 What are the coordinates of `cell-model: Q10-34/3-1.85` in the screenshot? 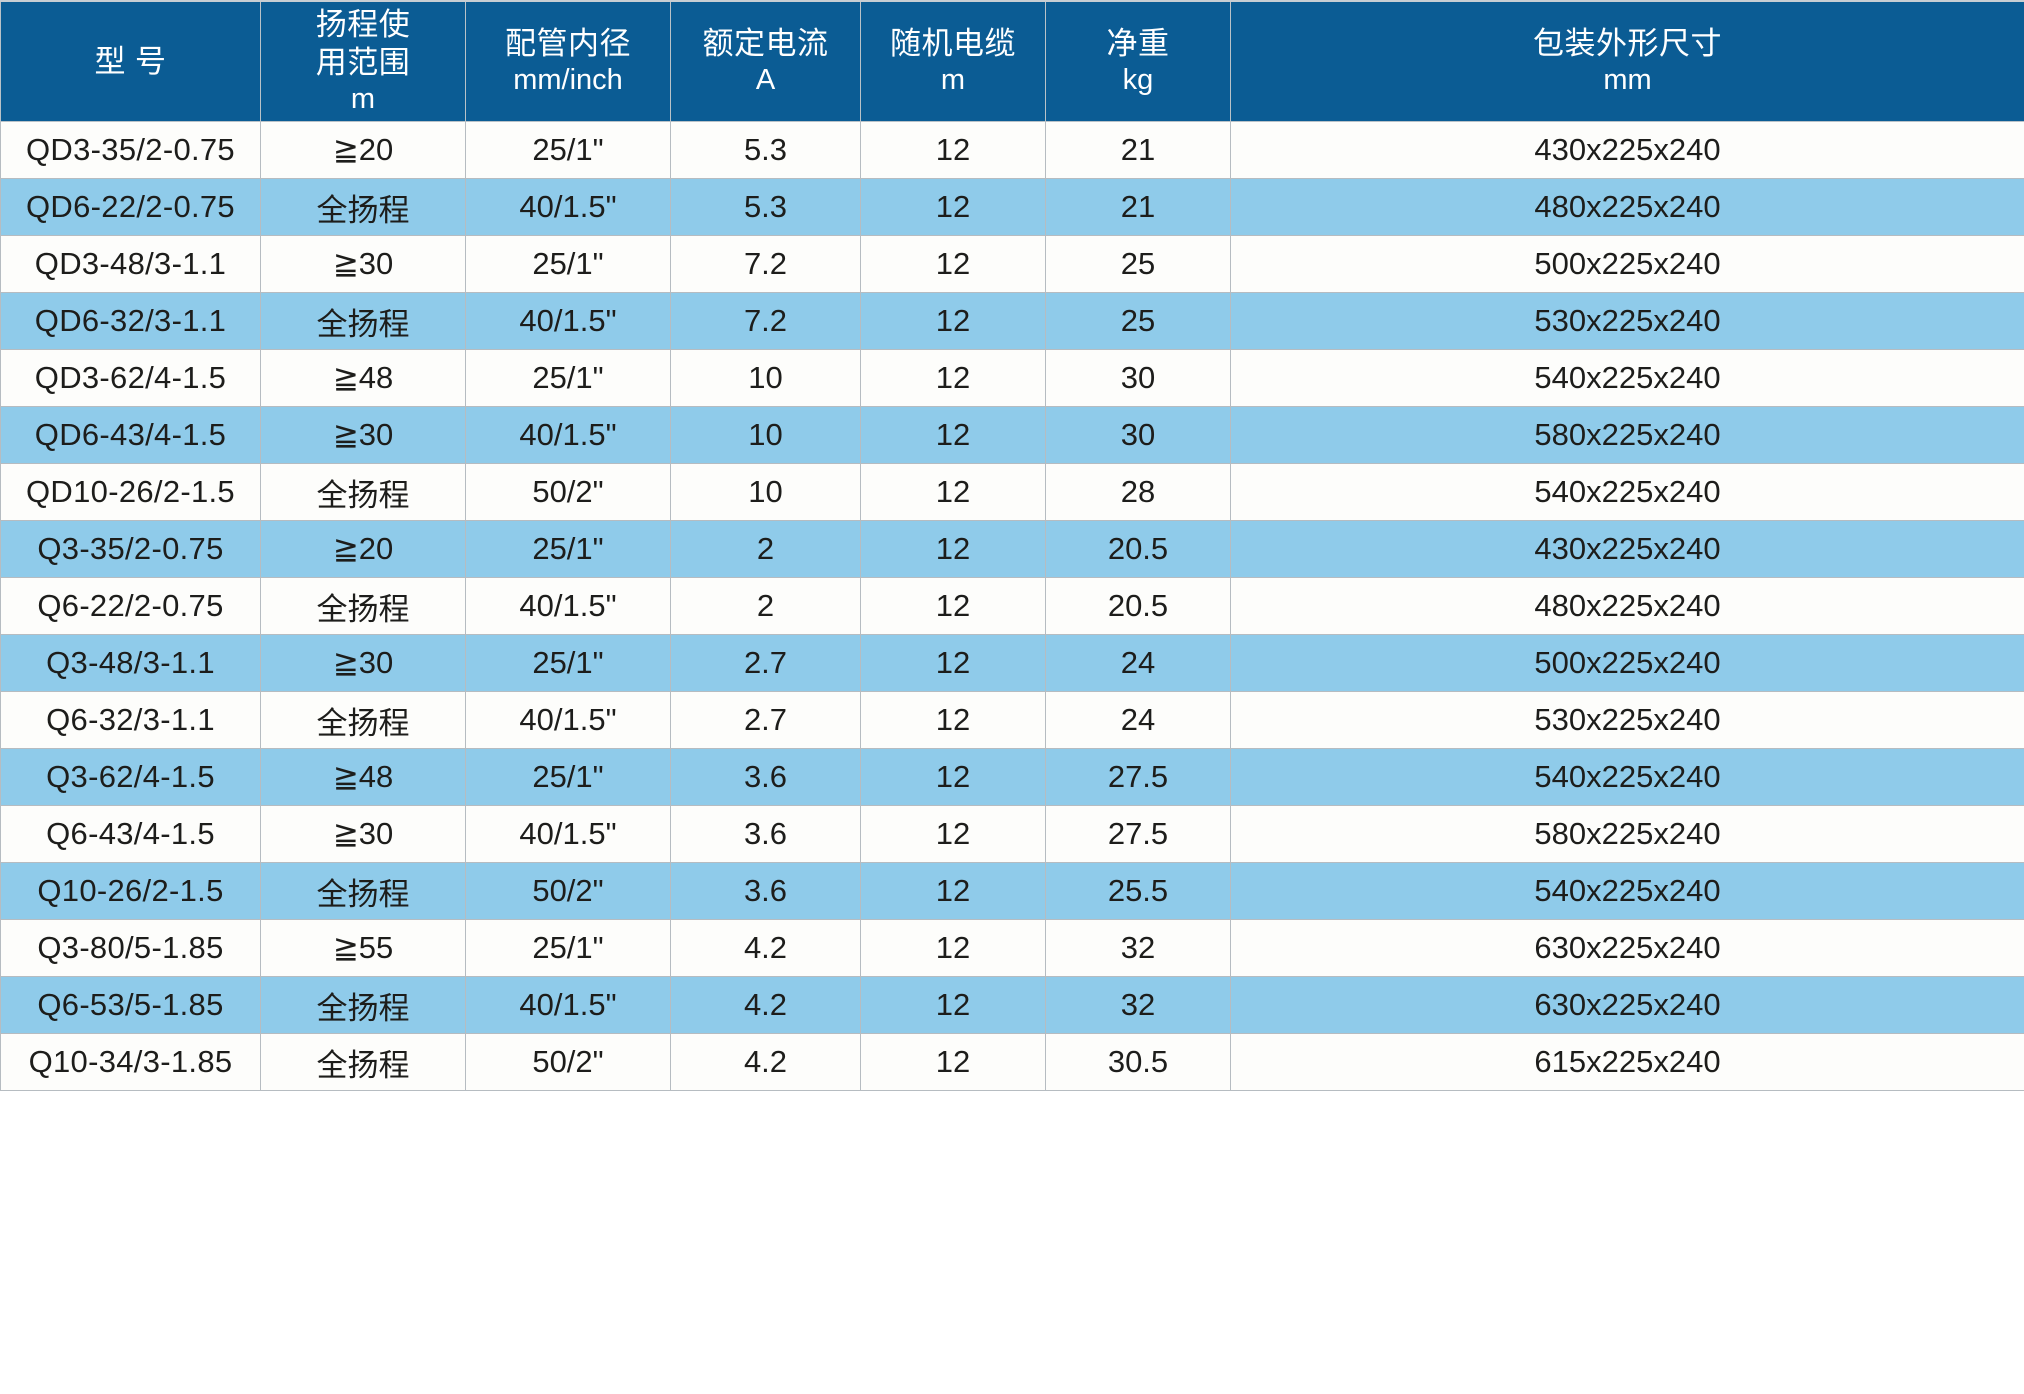 It's located at (130, 1062).